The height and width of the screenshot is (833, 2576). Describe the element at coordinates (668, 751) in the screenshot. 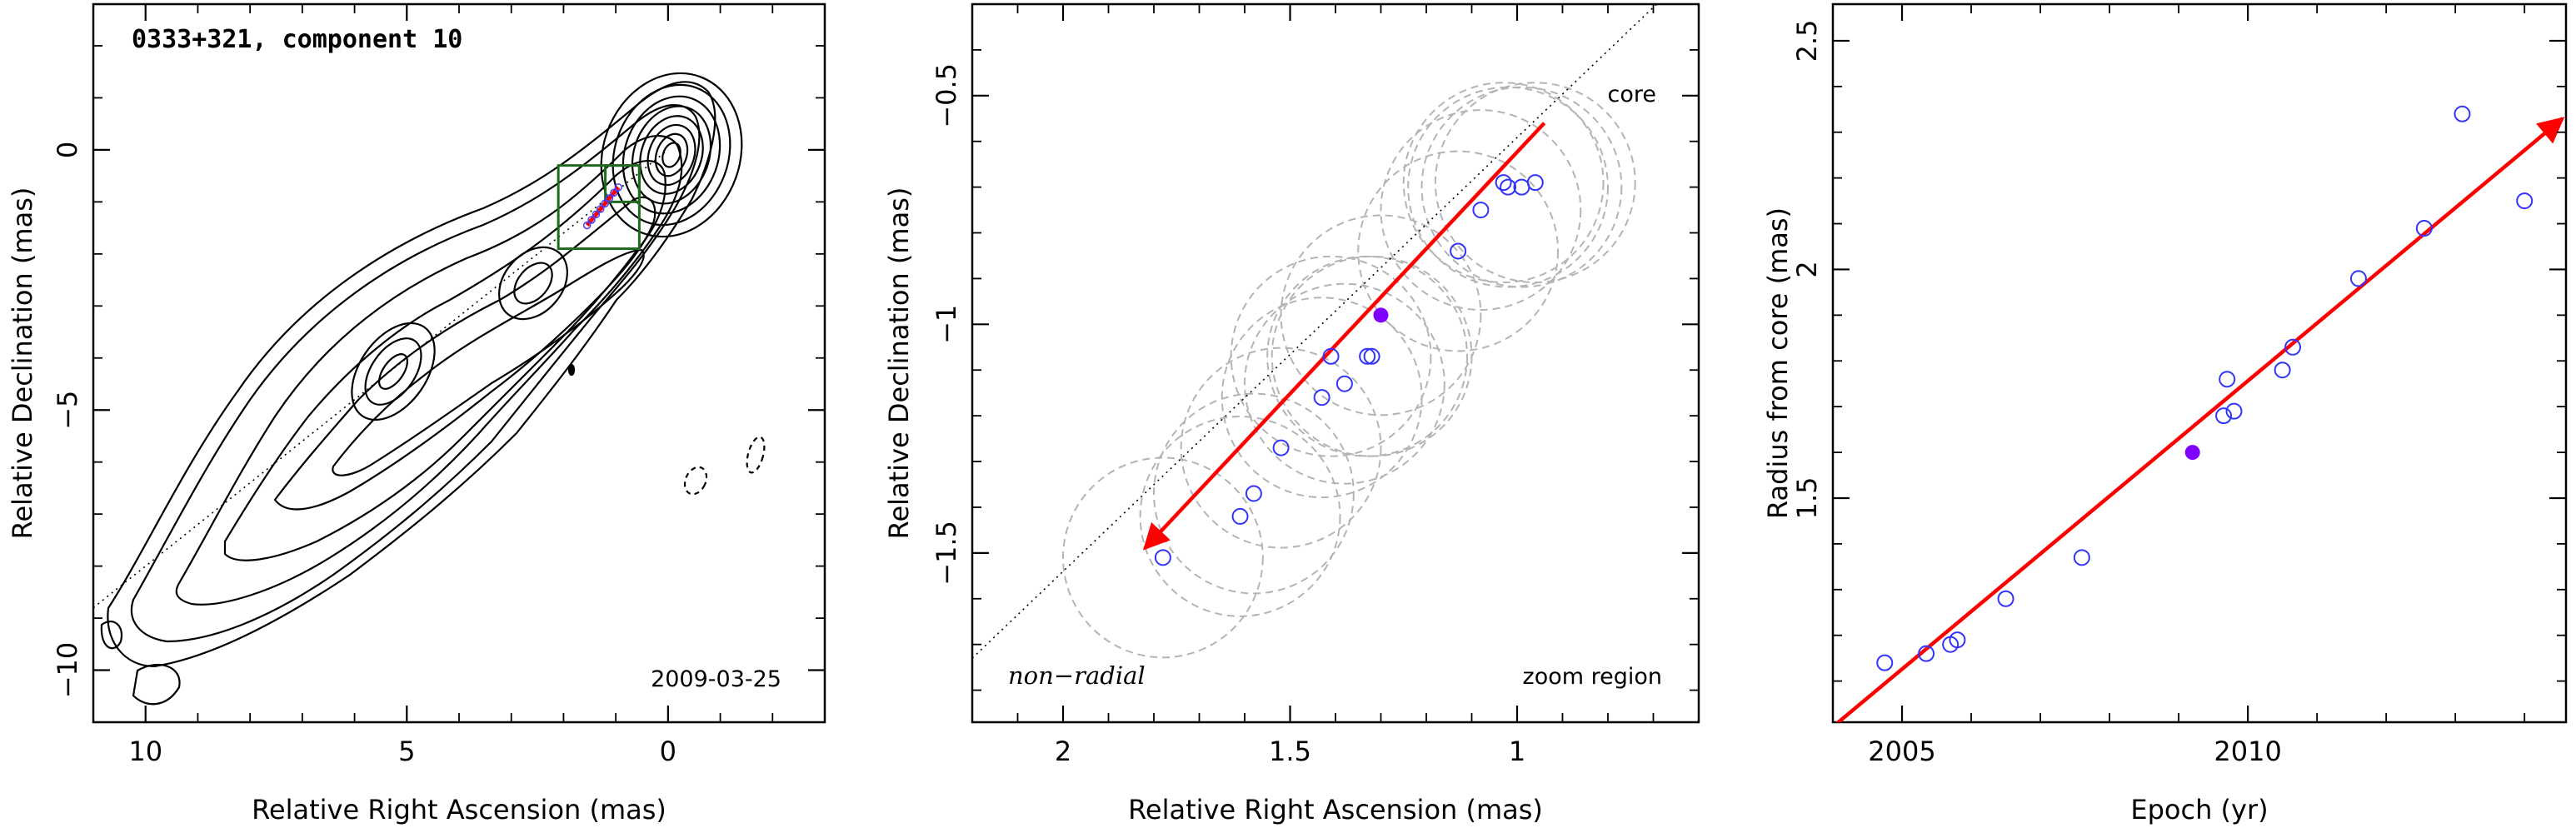

I see `x-tick-label: 0` at that location.